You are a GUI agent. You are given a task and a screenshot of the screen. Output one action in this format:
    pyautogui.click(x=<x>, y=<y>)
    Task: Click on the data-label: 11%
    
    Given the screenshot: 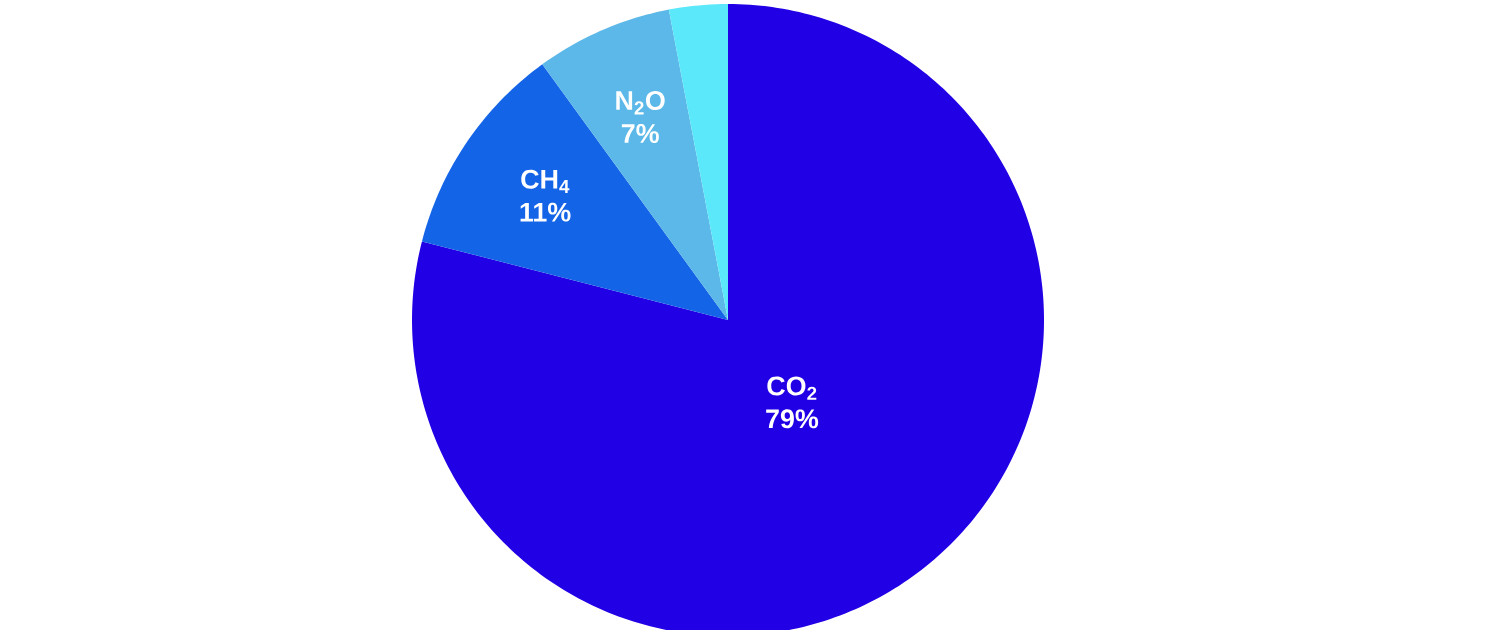 What is the action you would take?
    pyautogui.click(x=545, y=212)
    